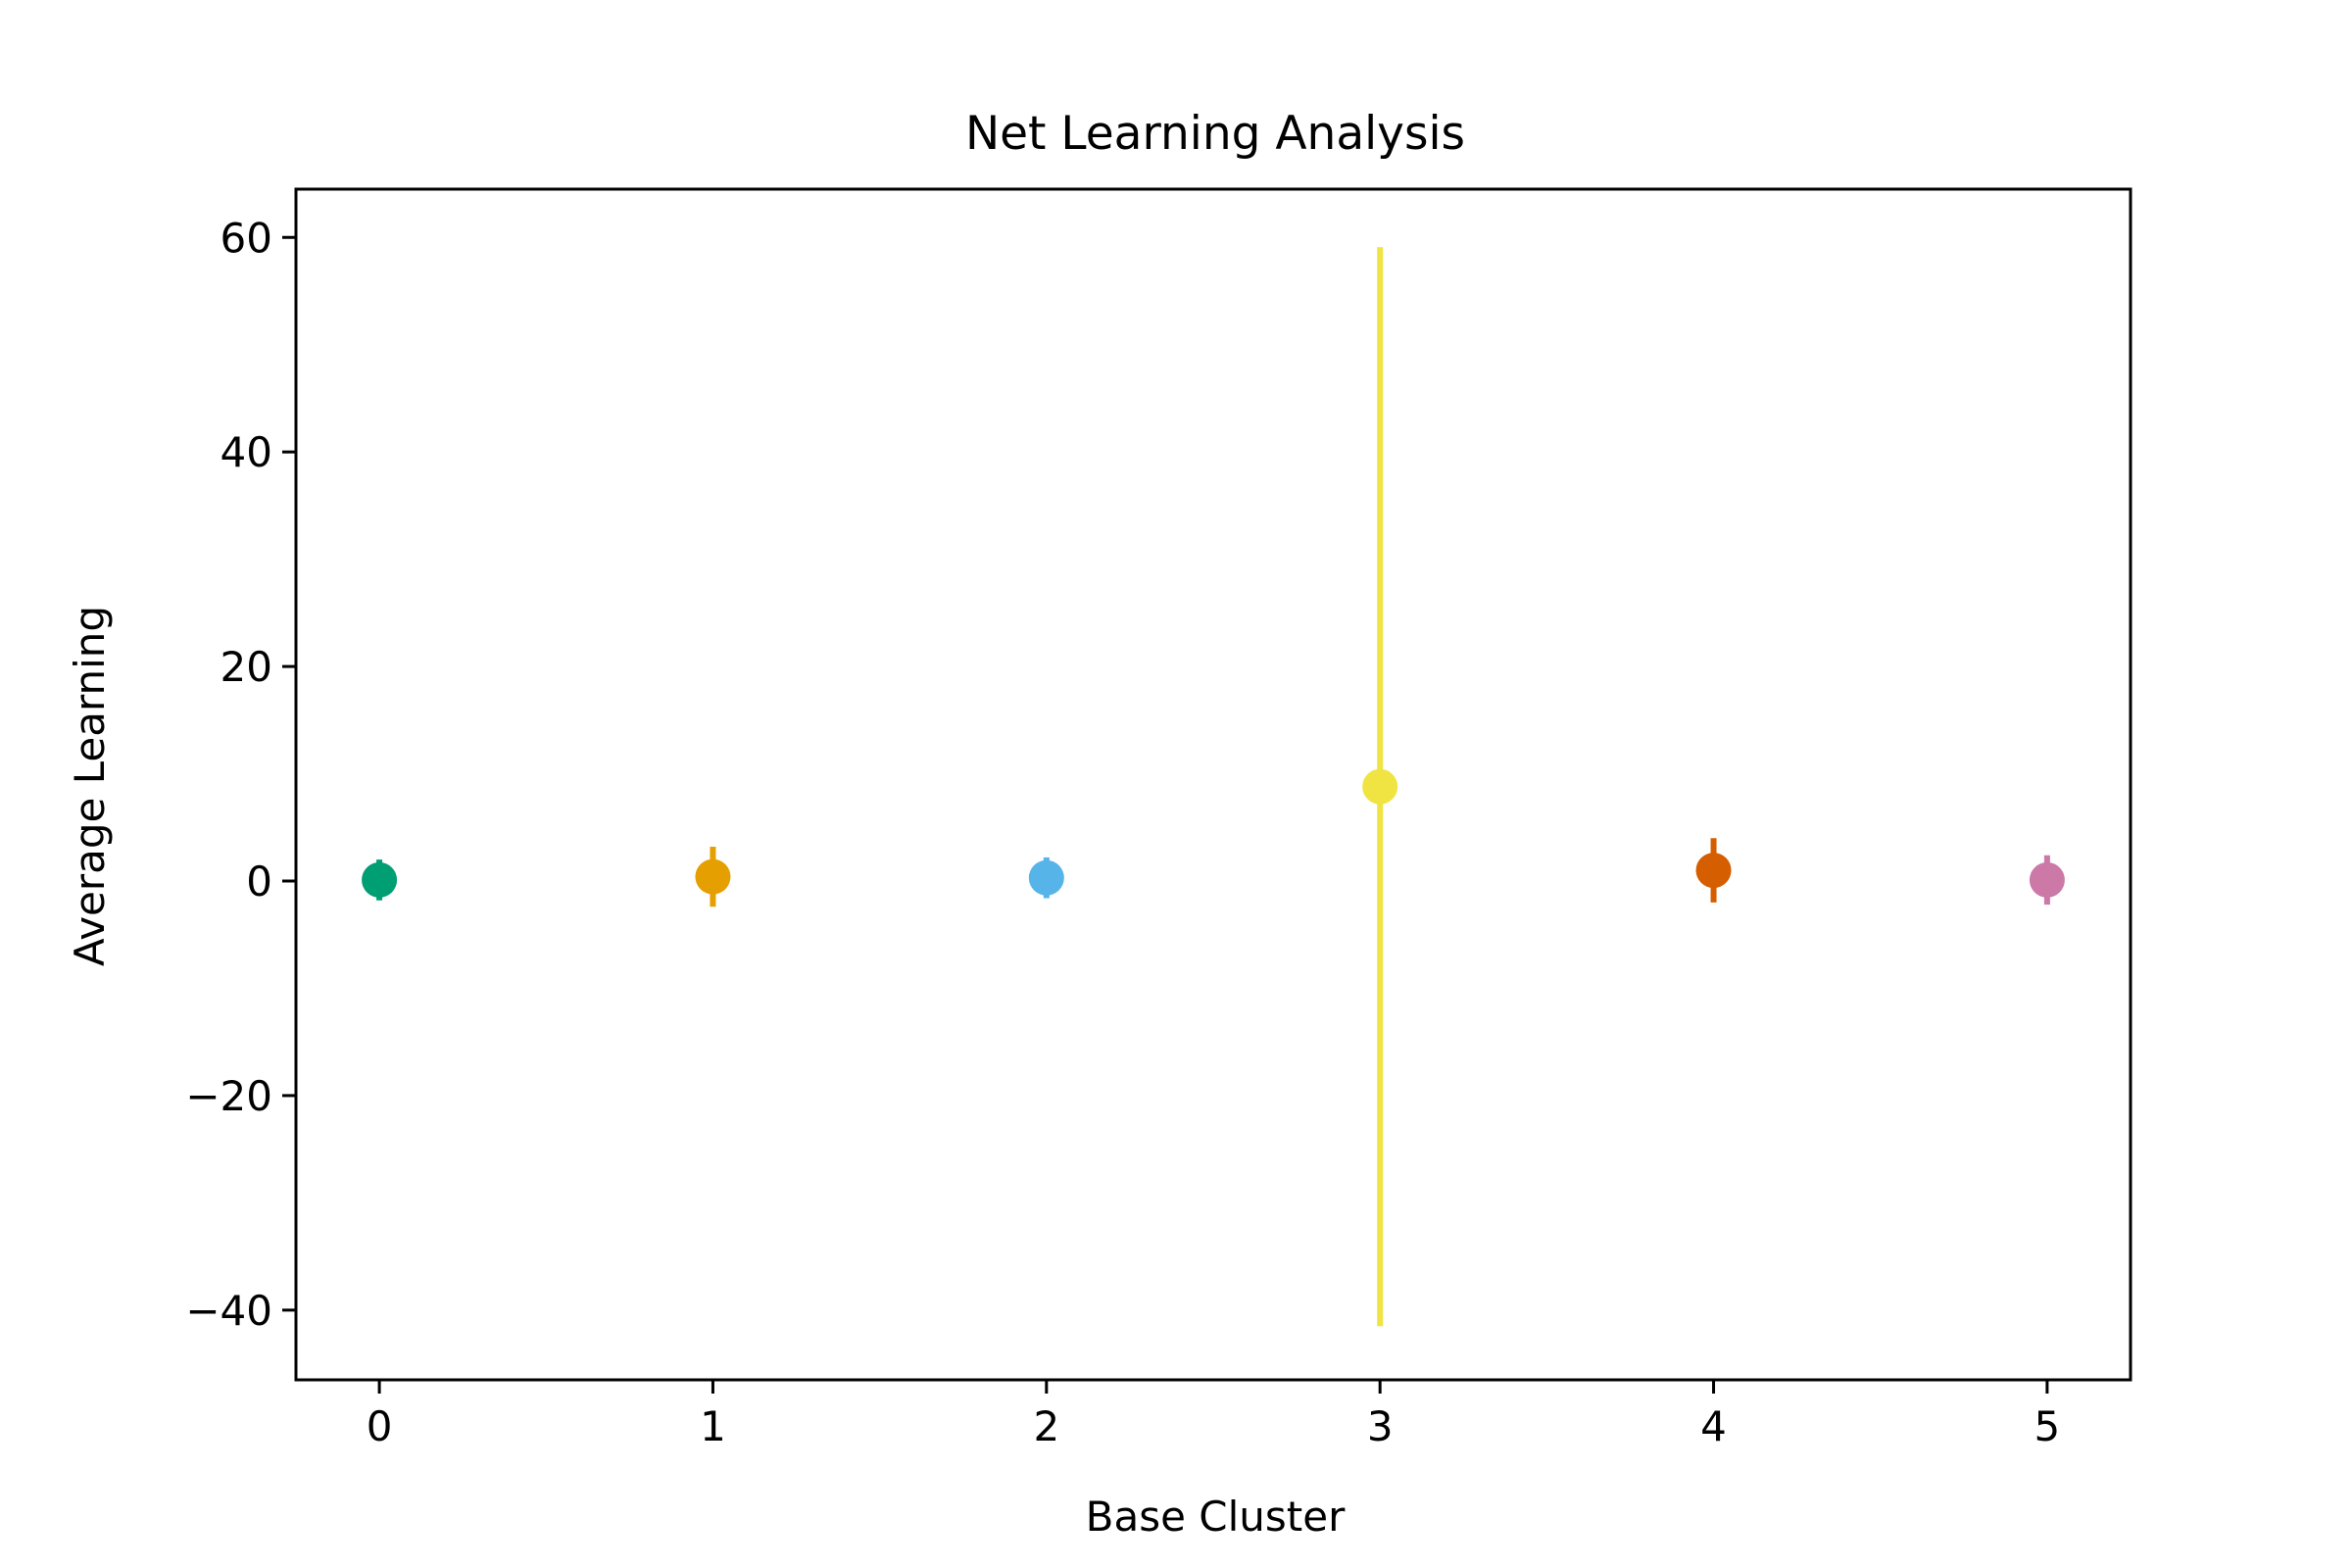  What do you see at coordinates (240, 774) in the screenshot?
I see `y-axis: −40 −20 0 20 40 60` at bounding box center [240, 774].